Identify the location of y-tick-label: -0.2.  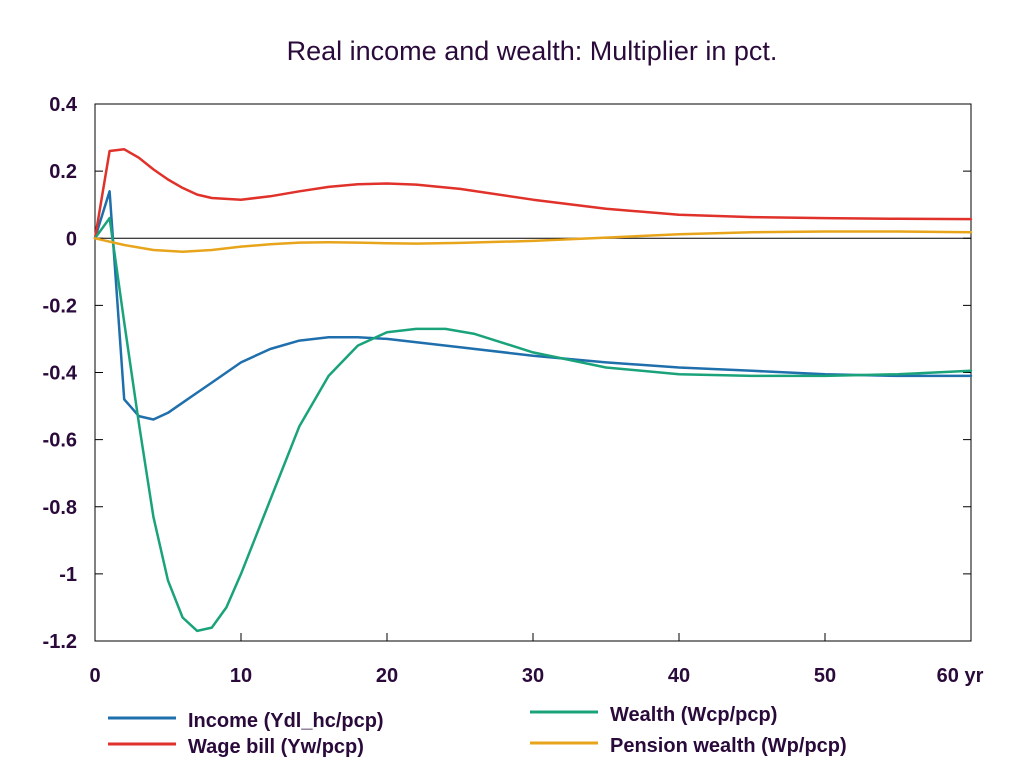
(60, 306).